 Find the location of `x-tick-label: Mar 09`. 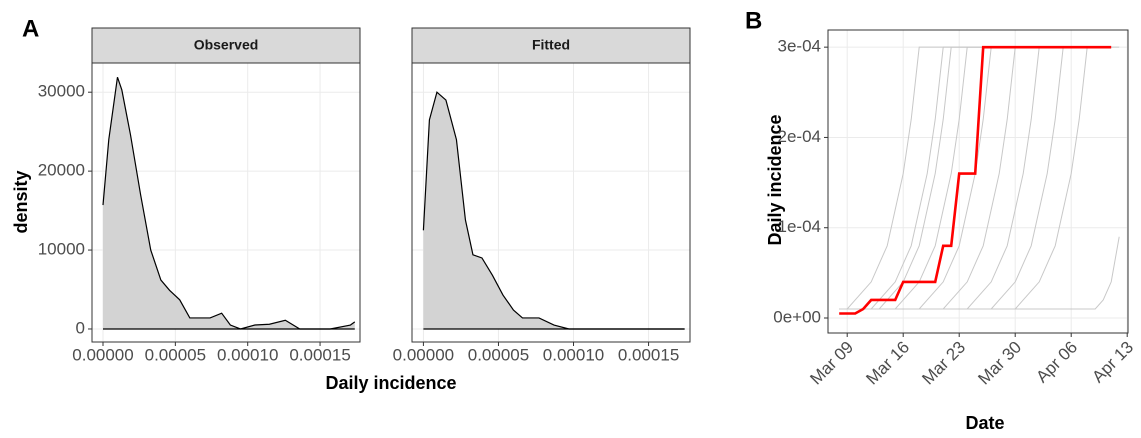

x-tick-label: Mar 09 is located at coordinates (831, 363).